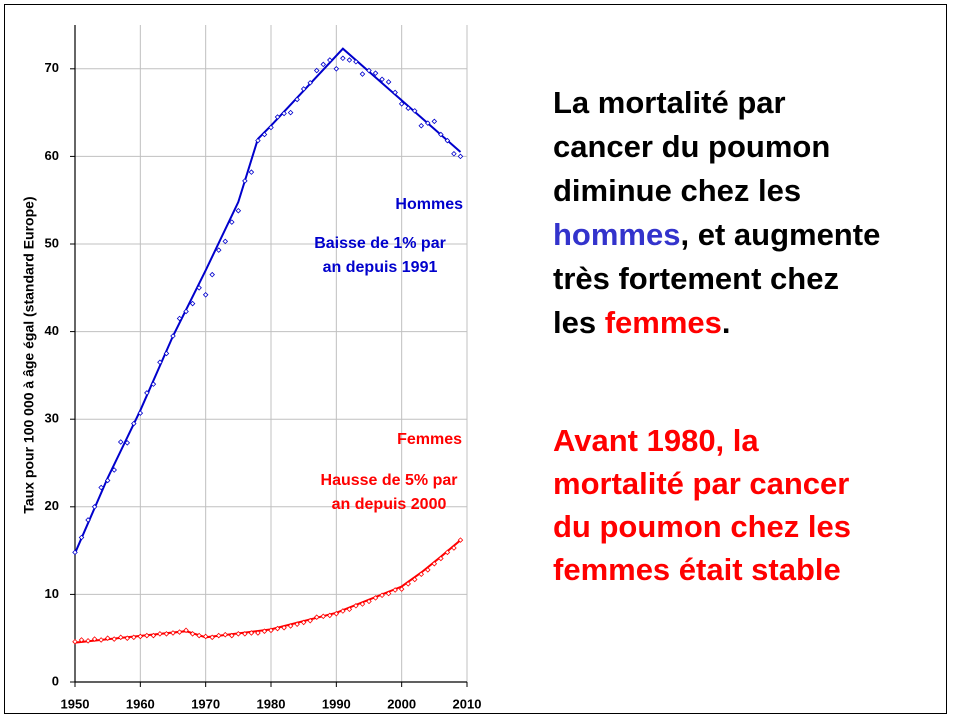  I want to click on x-tick-label: 1970, so click(205, 703).